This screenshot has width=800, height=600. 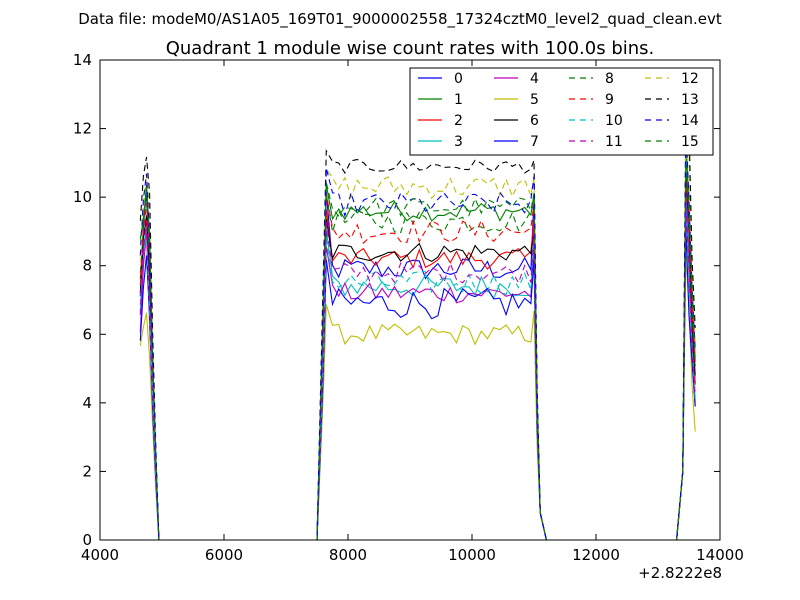 I want to click on legend-label-14: 14, so click(x=690, y=121).